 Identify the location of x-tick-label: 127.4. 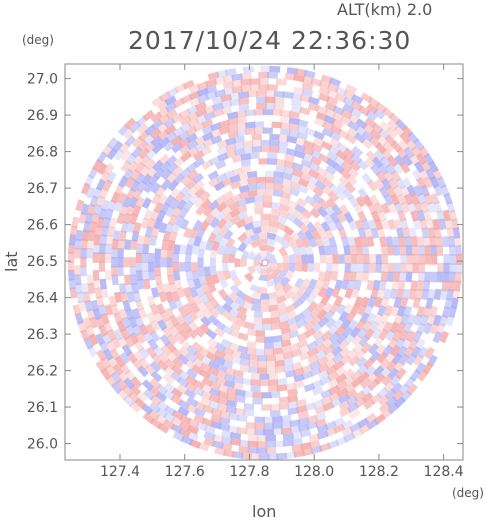
(120, 472).